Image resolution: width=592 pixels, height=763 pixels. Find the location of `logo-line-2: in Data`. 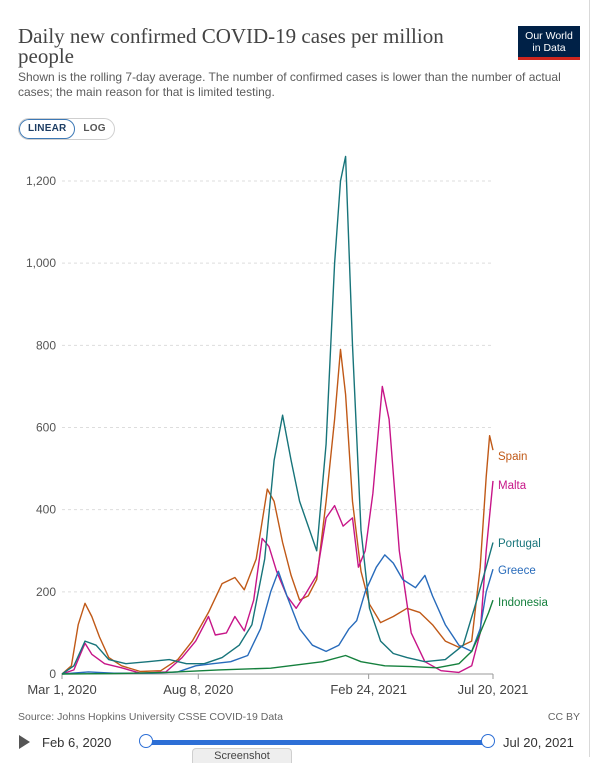

logo-line-2: in Data is located at coordinates (549, 48).